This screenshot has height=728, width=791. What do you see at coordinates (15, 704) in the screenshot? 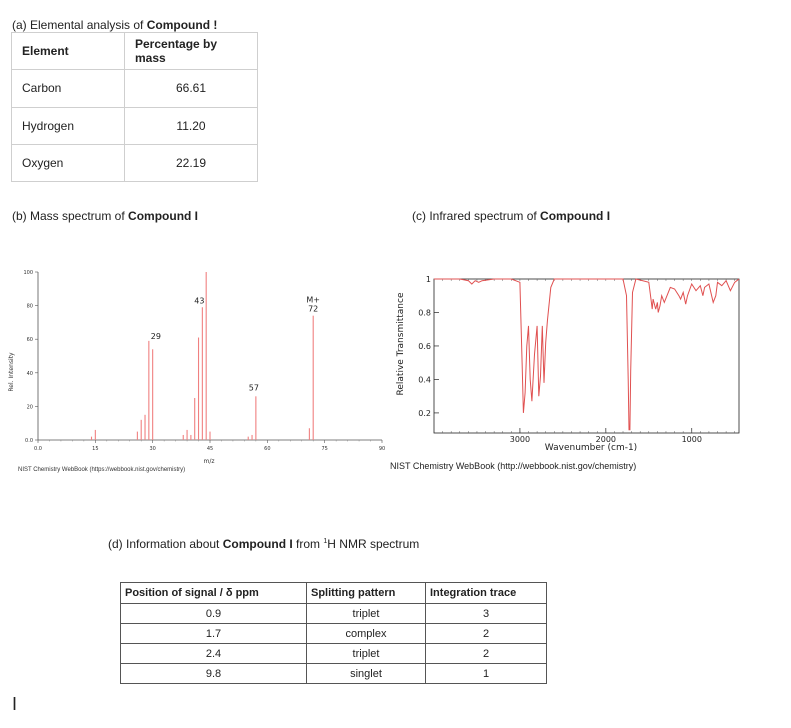
I see `stray-text-cursor: I` at bounding box center [15, 704].